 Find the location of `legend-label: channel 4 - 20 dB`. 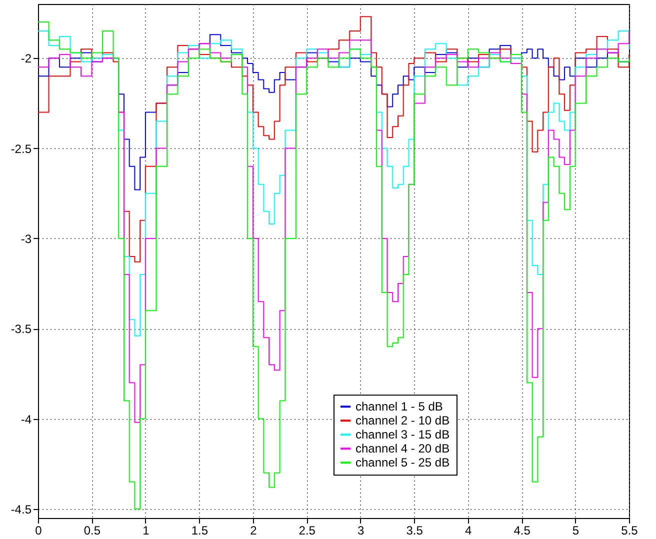

legend-label: channel 4 - 20 dB is located at coordinates (403, 449).